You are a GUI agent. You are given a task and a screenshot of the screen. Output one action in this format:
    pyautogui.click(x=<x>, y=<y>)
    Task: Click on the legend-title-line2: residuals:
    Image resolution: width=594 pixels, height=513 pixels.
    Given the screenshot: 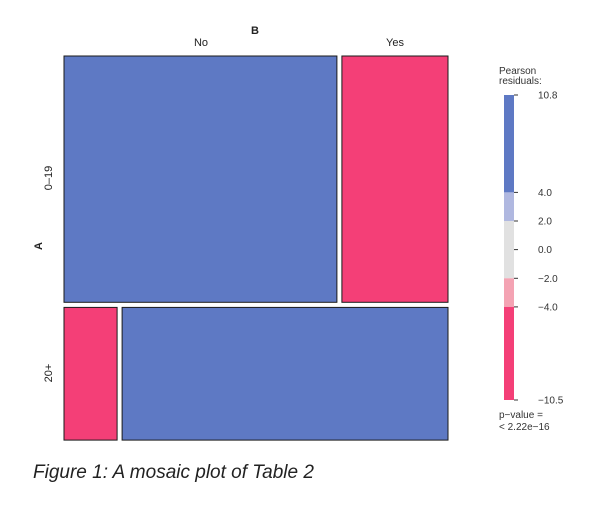 What is the action you would take?
    pyautogui.click(x=520, y=81)
    